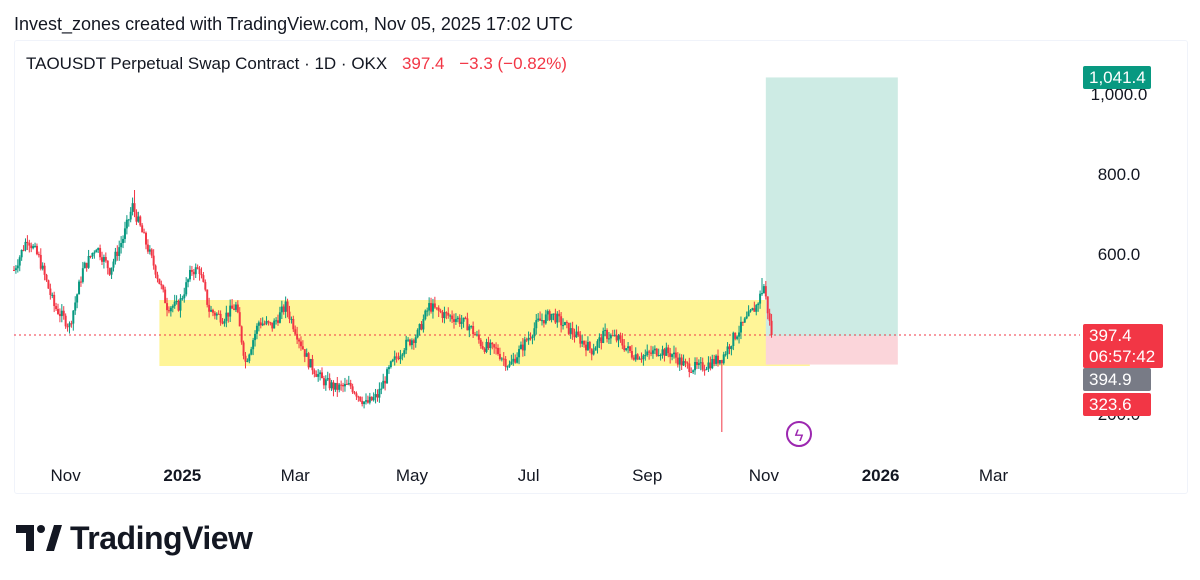 The height and width of the screenshot is (580, 1200). What do you see at coordinates (831, 350) in the screenshot?
I see `long-position-stop-zone` at bounding box center [831, 350].